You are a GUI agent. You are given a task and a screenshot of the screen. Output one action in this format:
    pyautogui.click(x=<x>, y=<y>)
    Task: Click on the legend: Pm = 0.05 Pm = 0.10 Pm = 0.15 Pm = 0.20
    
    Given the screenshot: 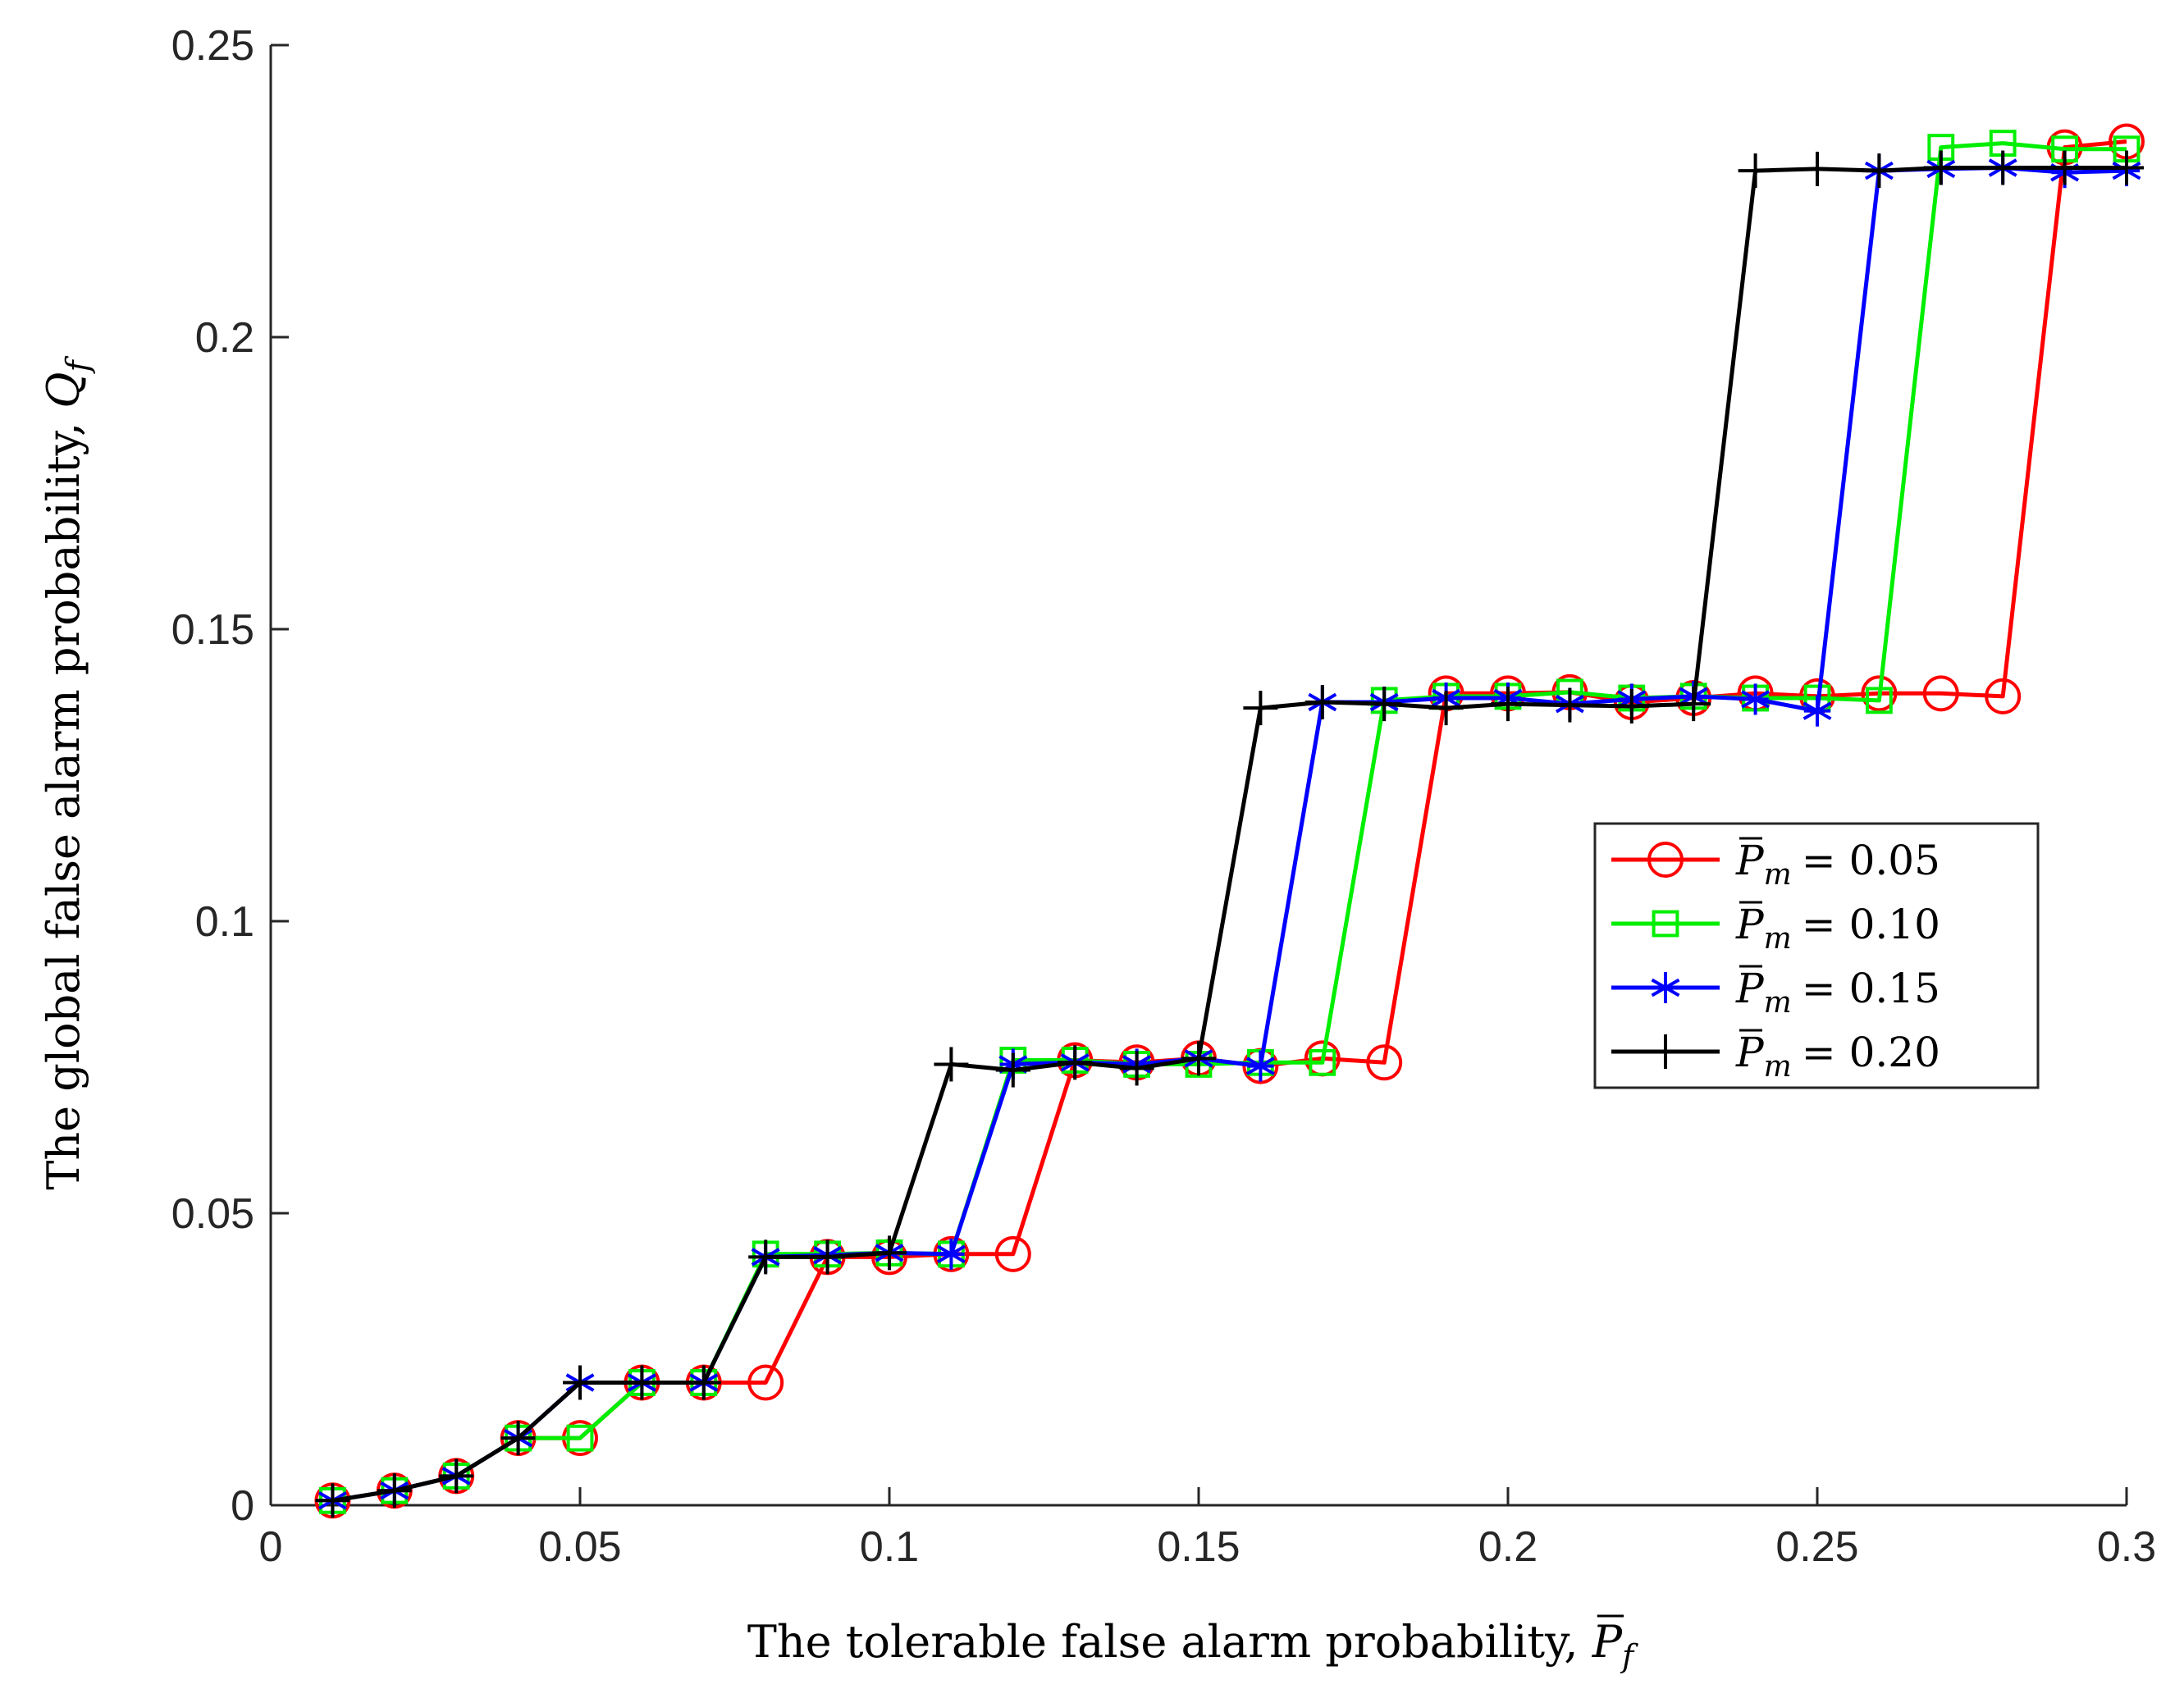 What is the action you would take?
    pyautogui.click(x=1817, y=955)
    